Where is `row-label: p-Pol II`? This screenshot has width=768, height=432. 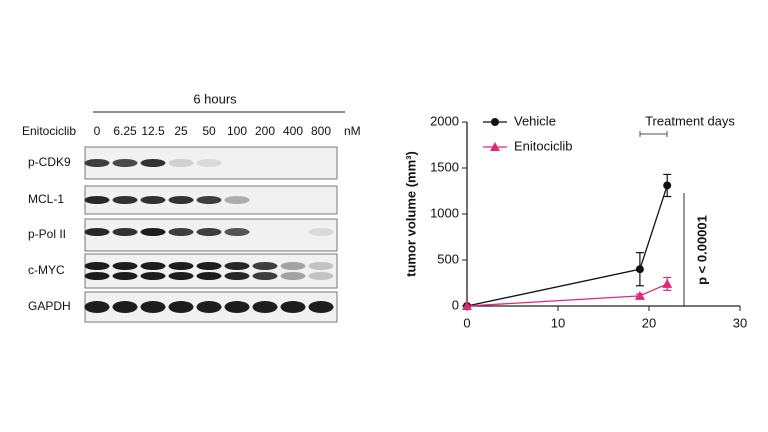
row-label: p-Pol II is located at coordinates (47, 234).